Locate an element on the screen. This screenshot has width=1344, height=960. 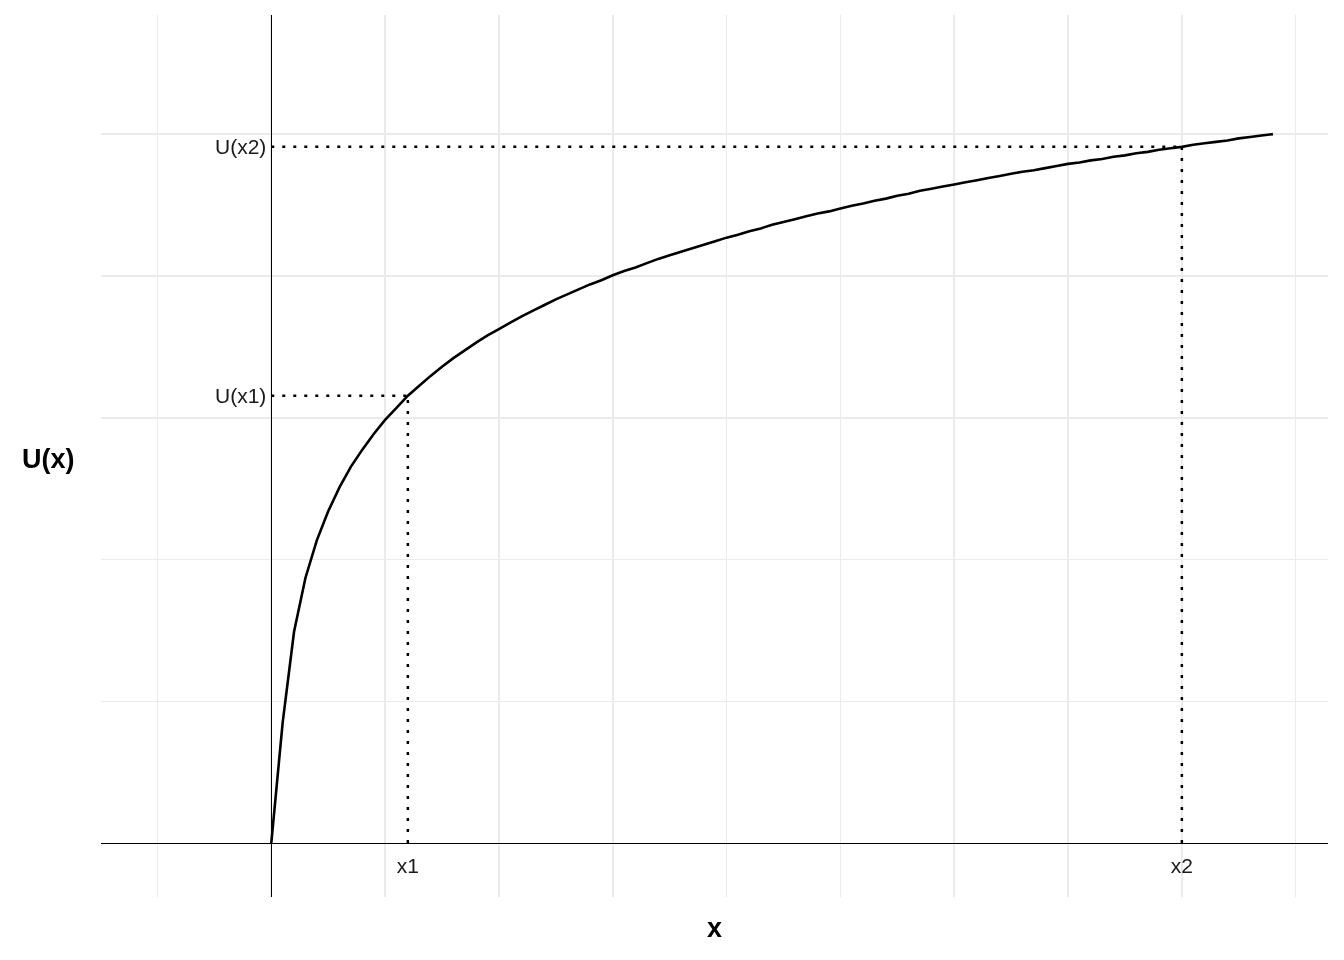
x-axis-title: x is located at coordinates (714, 927).